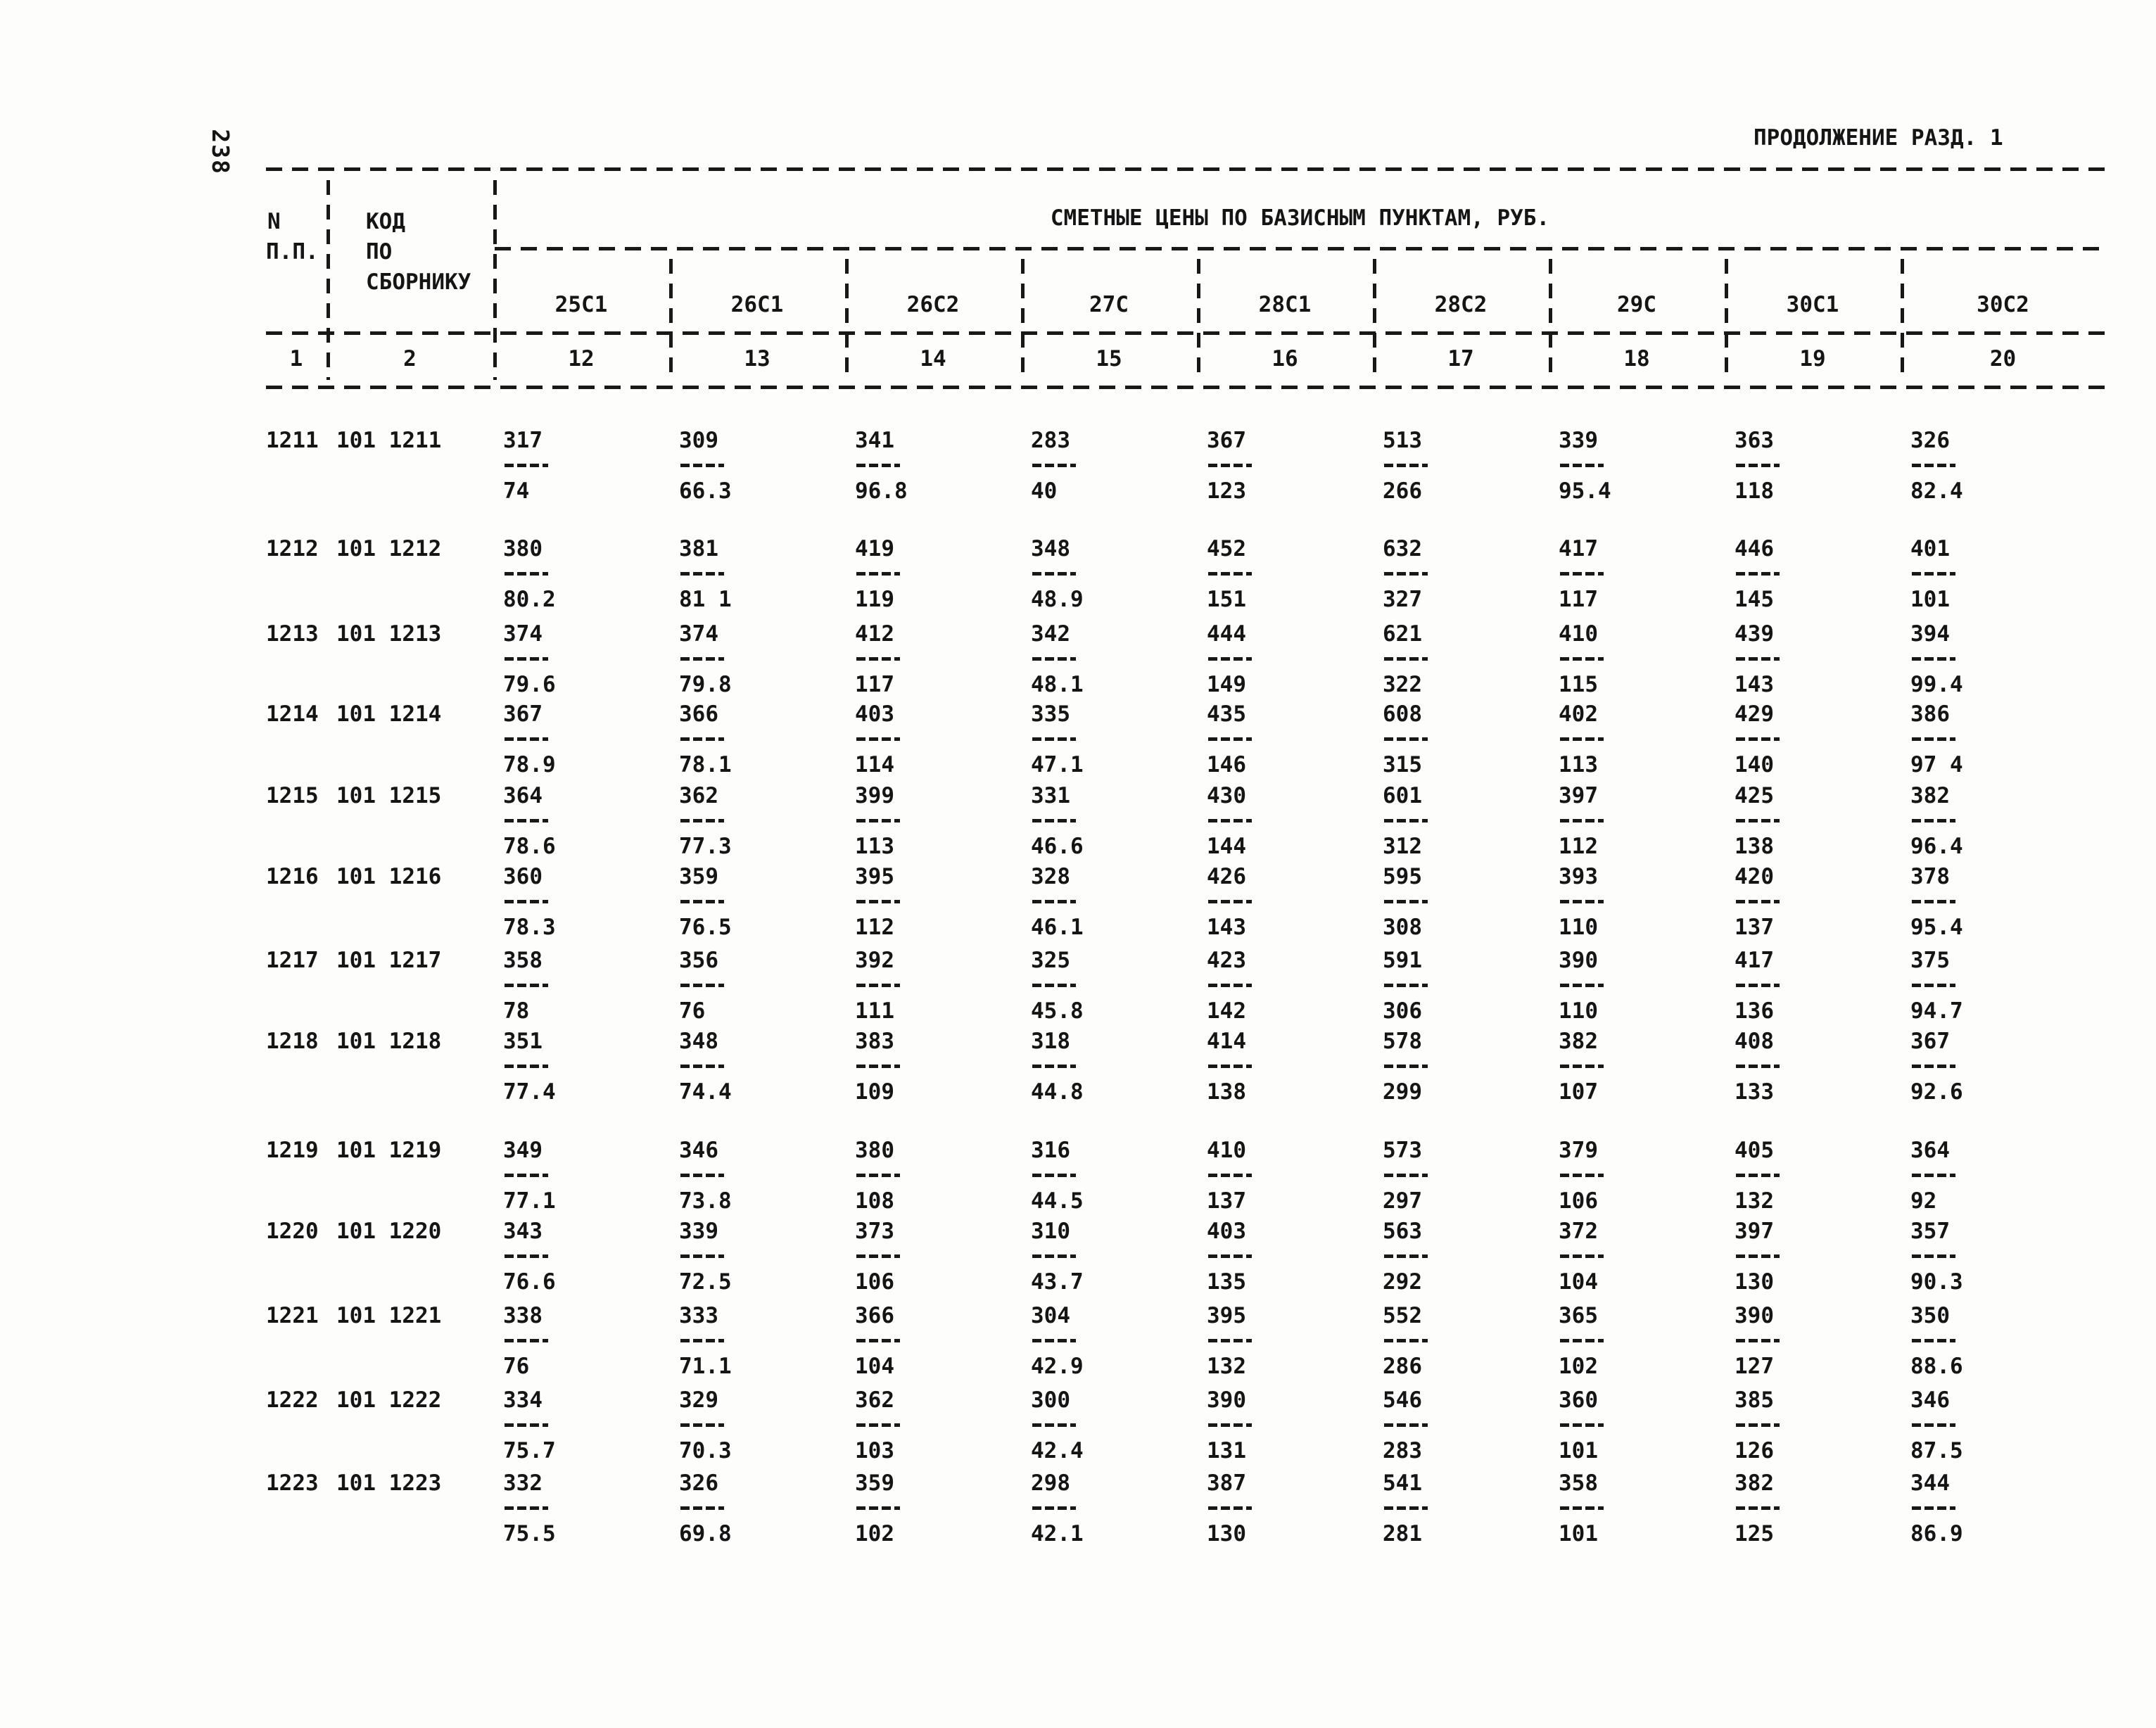  I want to click on price-lower: 283, so click(1402, 1450).